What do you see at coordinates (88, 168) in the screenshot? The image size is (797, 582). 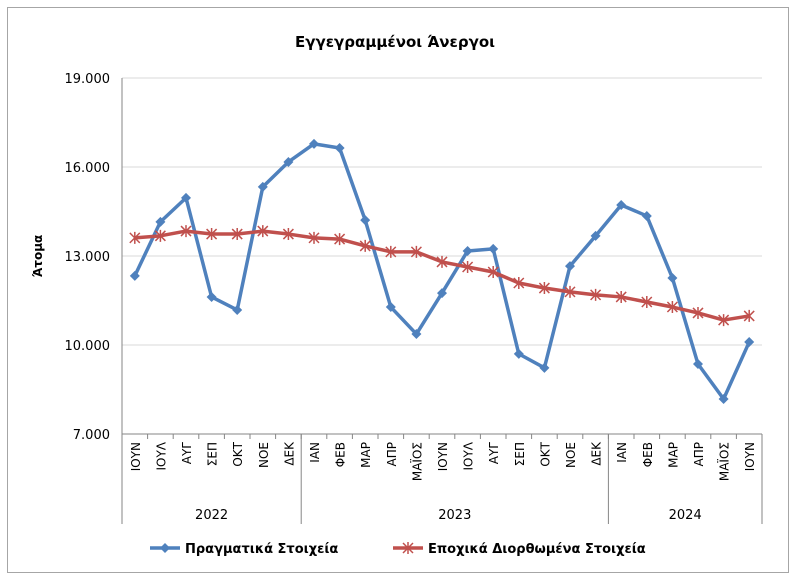 I see `y-tick-label: 16.000` at bounding box center [88, 168].